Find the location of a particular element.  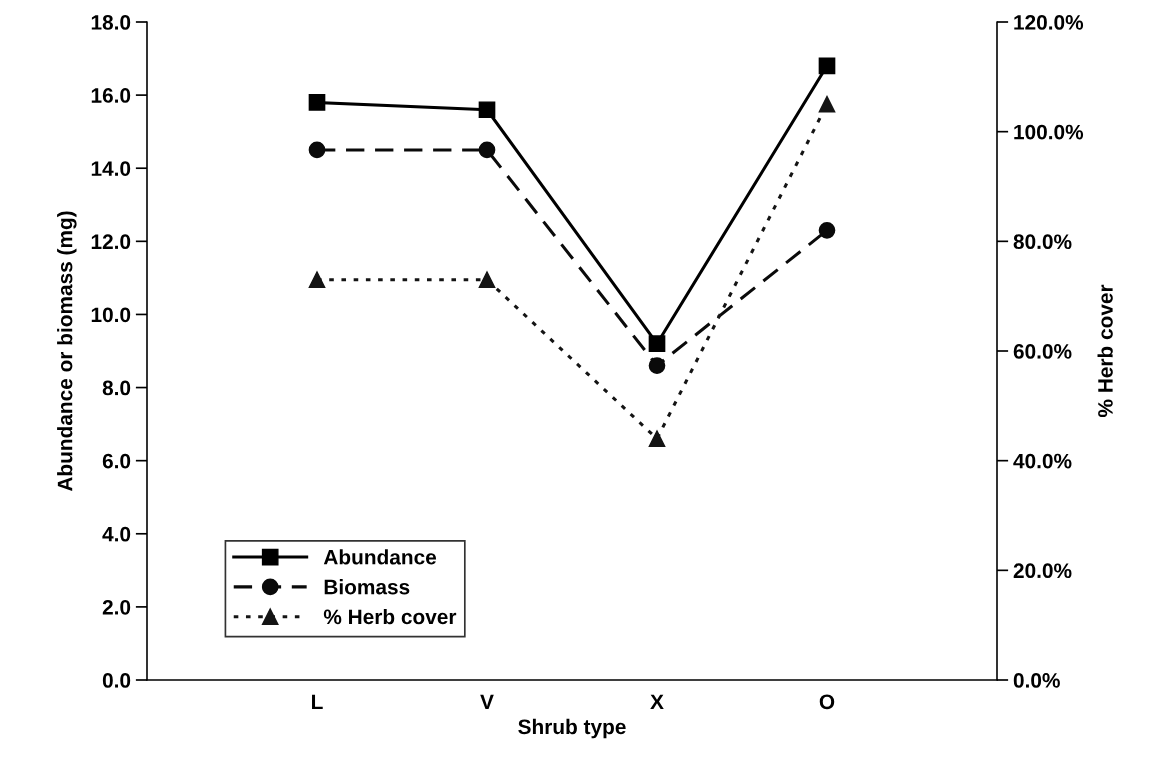

y-tick-label: 18.0 is located at coordinates (111, 22).